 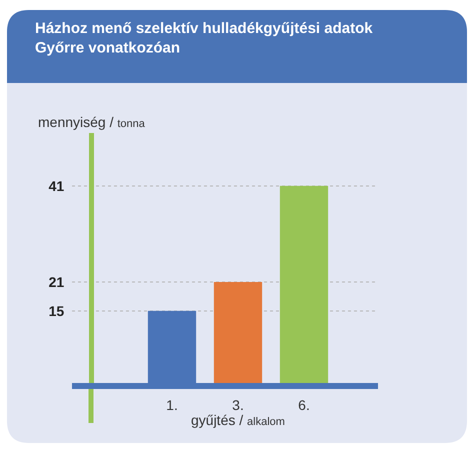 What do you see at coordinates (204, 38) in the screenshot?
I see `chart-title: Házhoz menő szelektív hulladékgyűjtési adatok Győrre vonatkozóan` at bounding box center [204, 38].